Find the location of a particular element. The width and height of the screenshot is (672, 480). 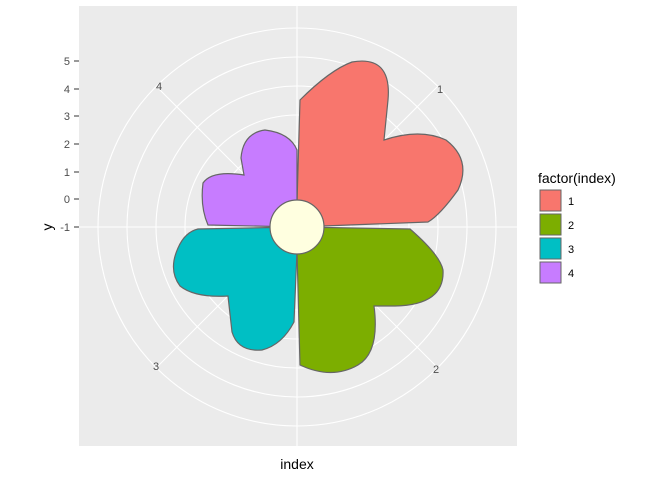

angle-tick-label: 2 is located at coordinates (436, 370).